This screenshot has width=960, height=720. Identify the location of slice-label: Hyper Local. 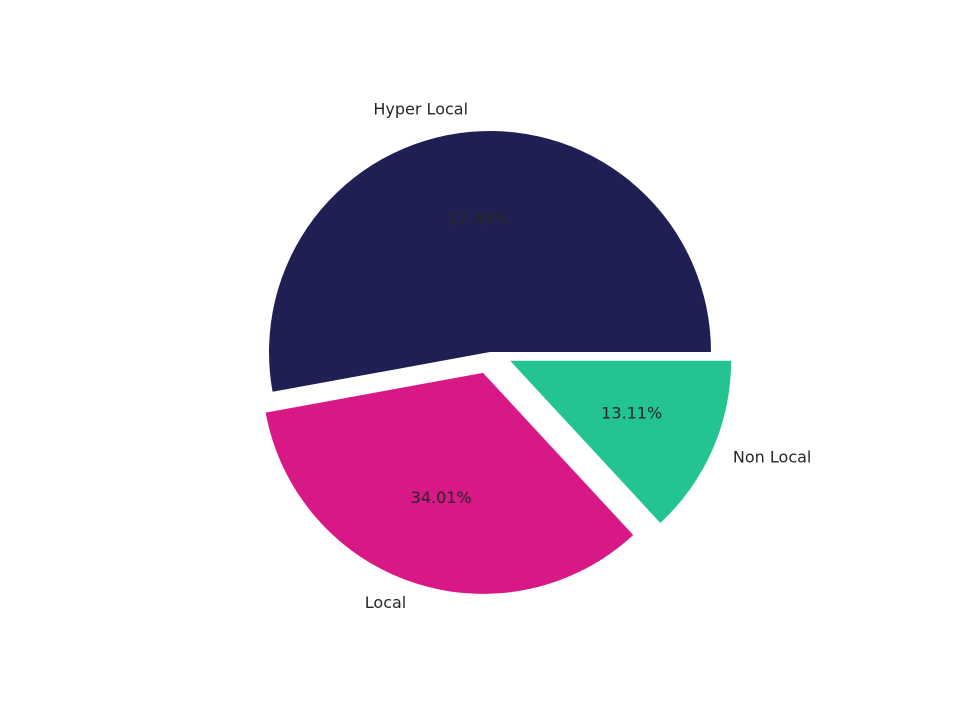
(420, 108).